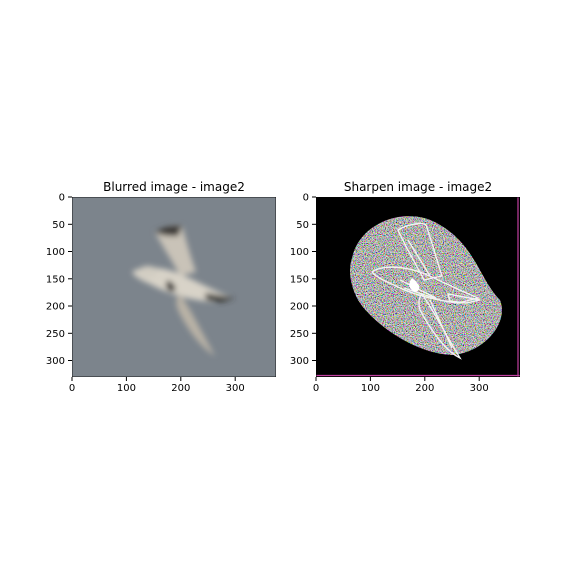 The width and height of the screenshot is (576, 576). What do you see at coordinates (174, 187) in the screenshot?
I see `chart-title: Blurred image - image2` at bounding box center [174, 187].